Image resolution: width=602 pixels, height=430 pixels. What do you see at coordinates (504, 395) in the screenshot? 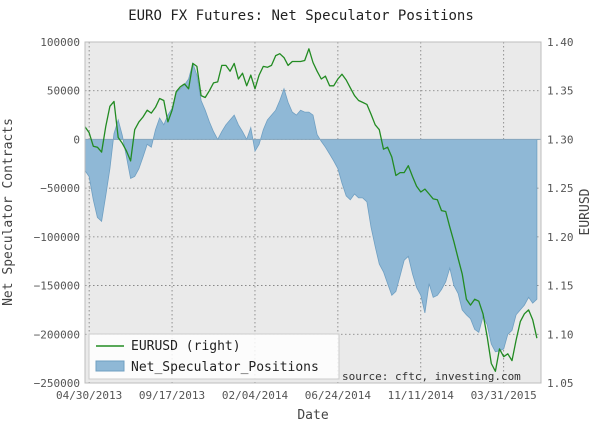
I see `x-tick-label: 03/31/2015` at bounding box center [504, 395].